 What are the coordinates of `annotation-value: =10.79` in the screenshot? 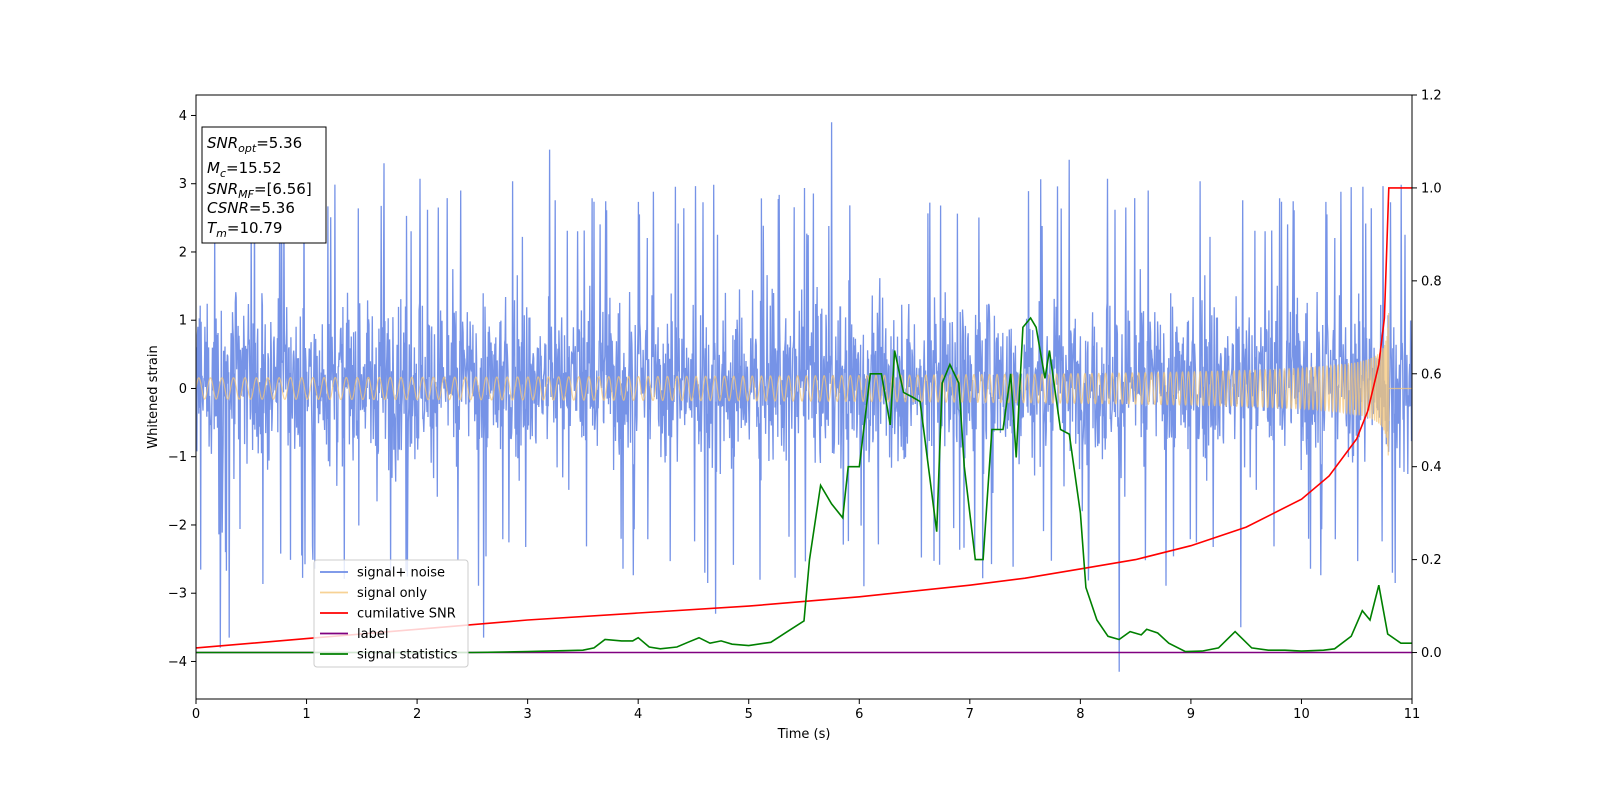 It's located at (255, 228).